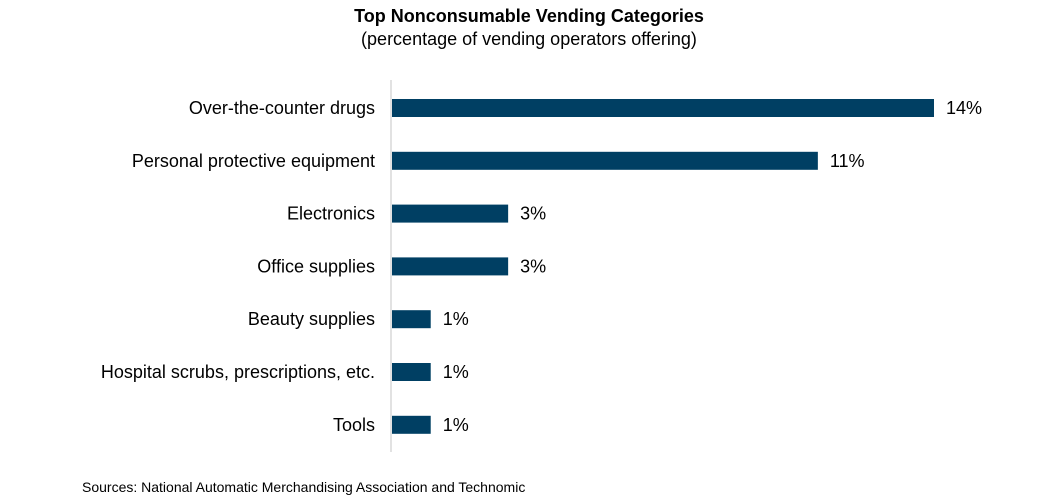  What do you see at coordinates (529, 16) in the screenshot?
I see `chart-title: Top Nonconsumable Vending Categories` at bounding box center [529, 16].